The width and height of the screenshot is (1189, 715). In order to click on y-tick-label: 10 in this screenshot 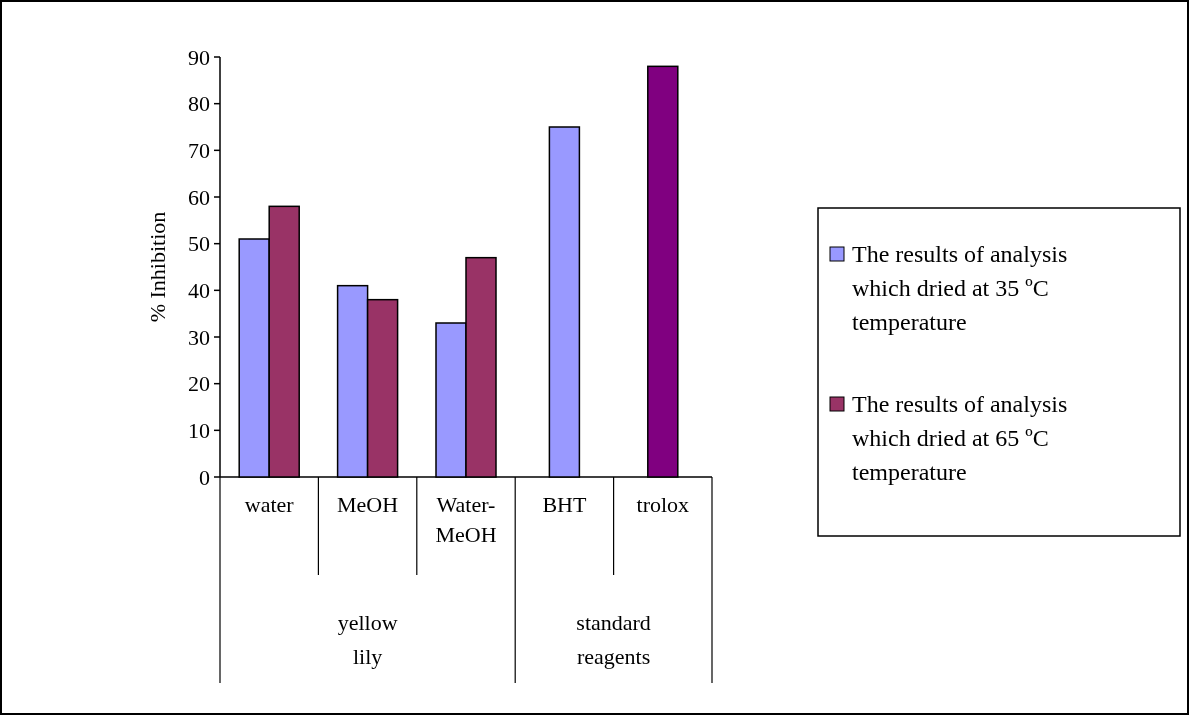, I will do `click(199, 431)`.